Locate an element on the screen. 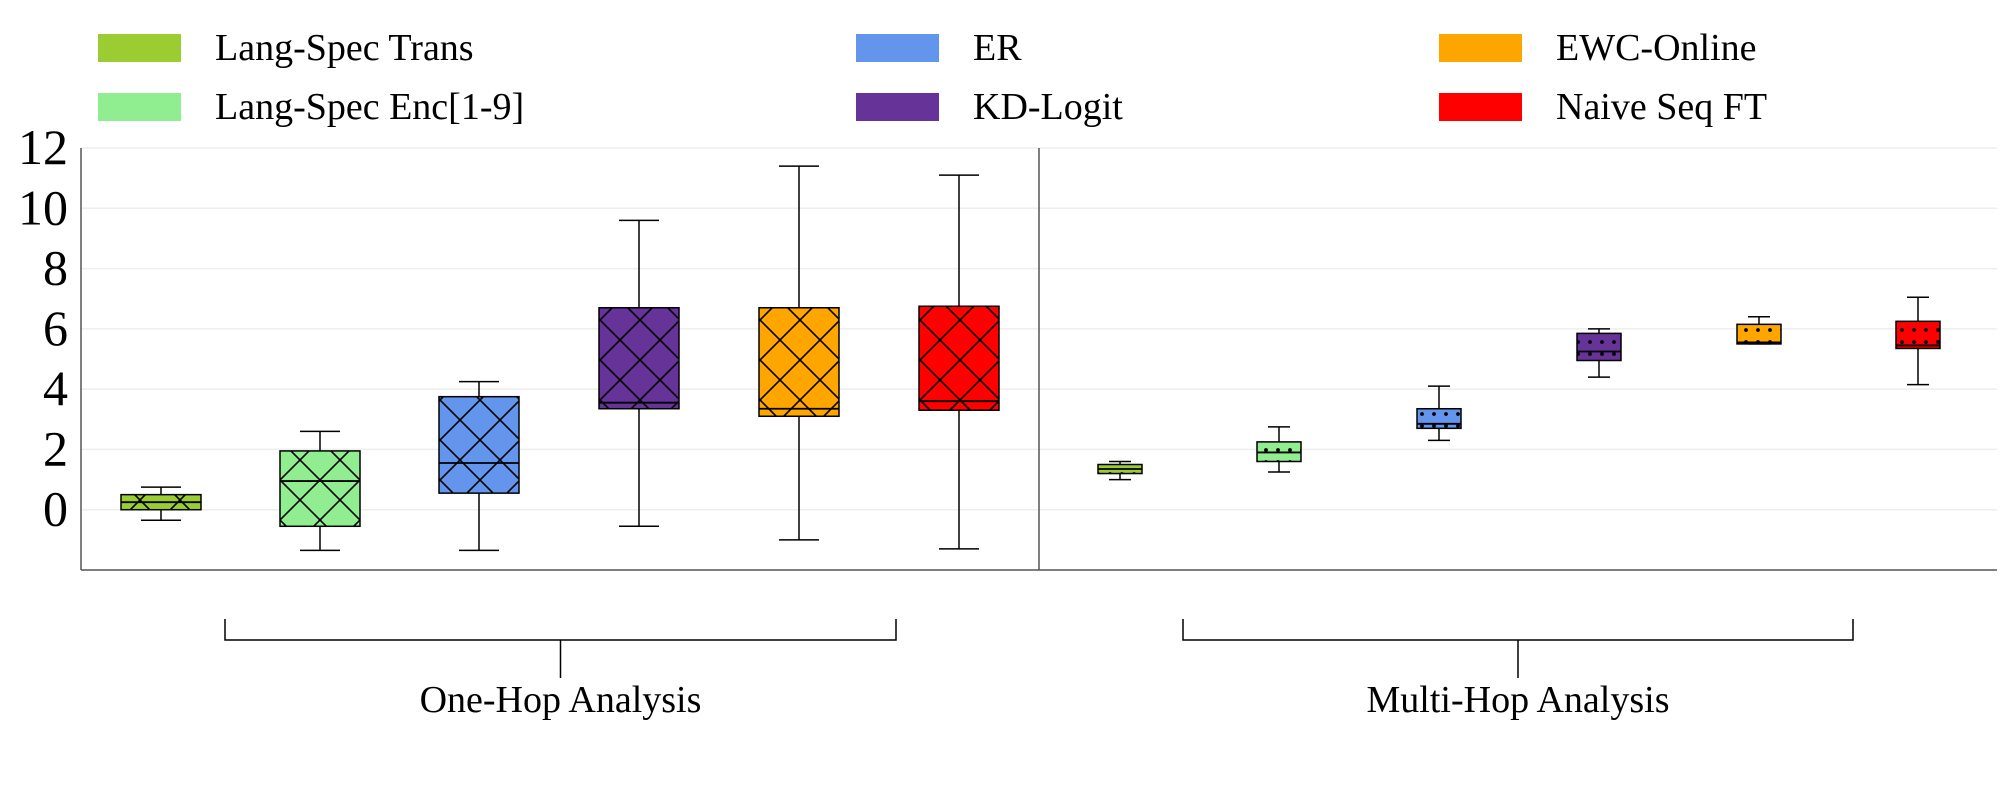 The image size is (2000, 800). legend-label: EWC-Online is located at coordinates (1656, 48).